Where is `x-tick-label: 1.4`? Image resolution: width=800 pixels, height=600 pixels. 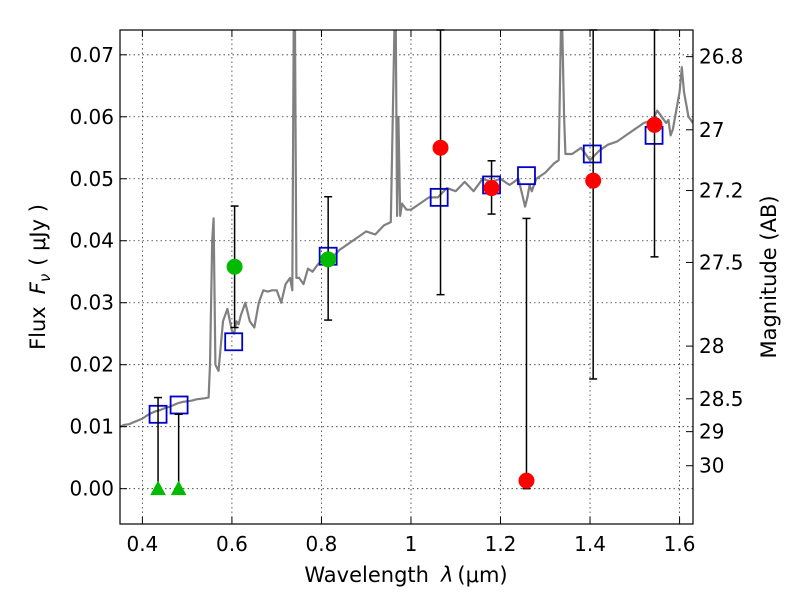
x-tick-label: 1.4 is located at coordinates (590, 544).